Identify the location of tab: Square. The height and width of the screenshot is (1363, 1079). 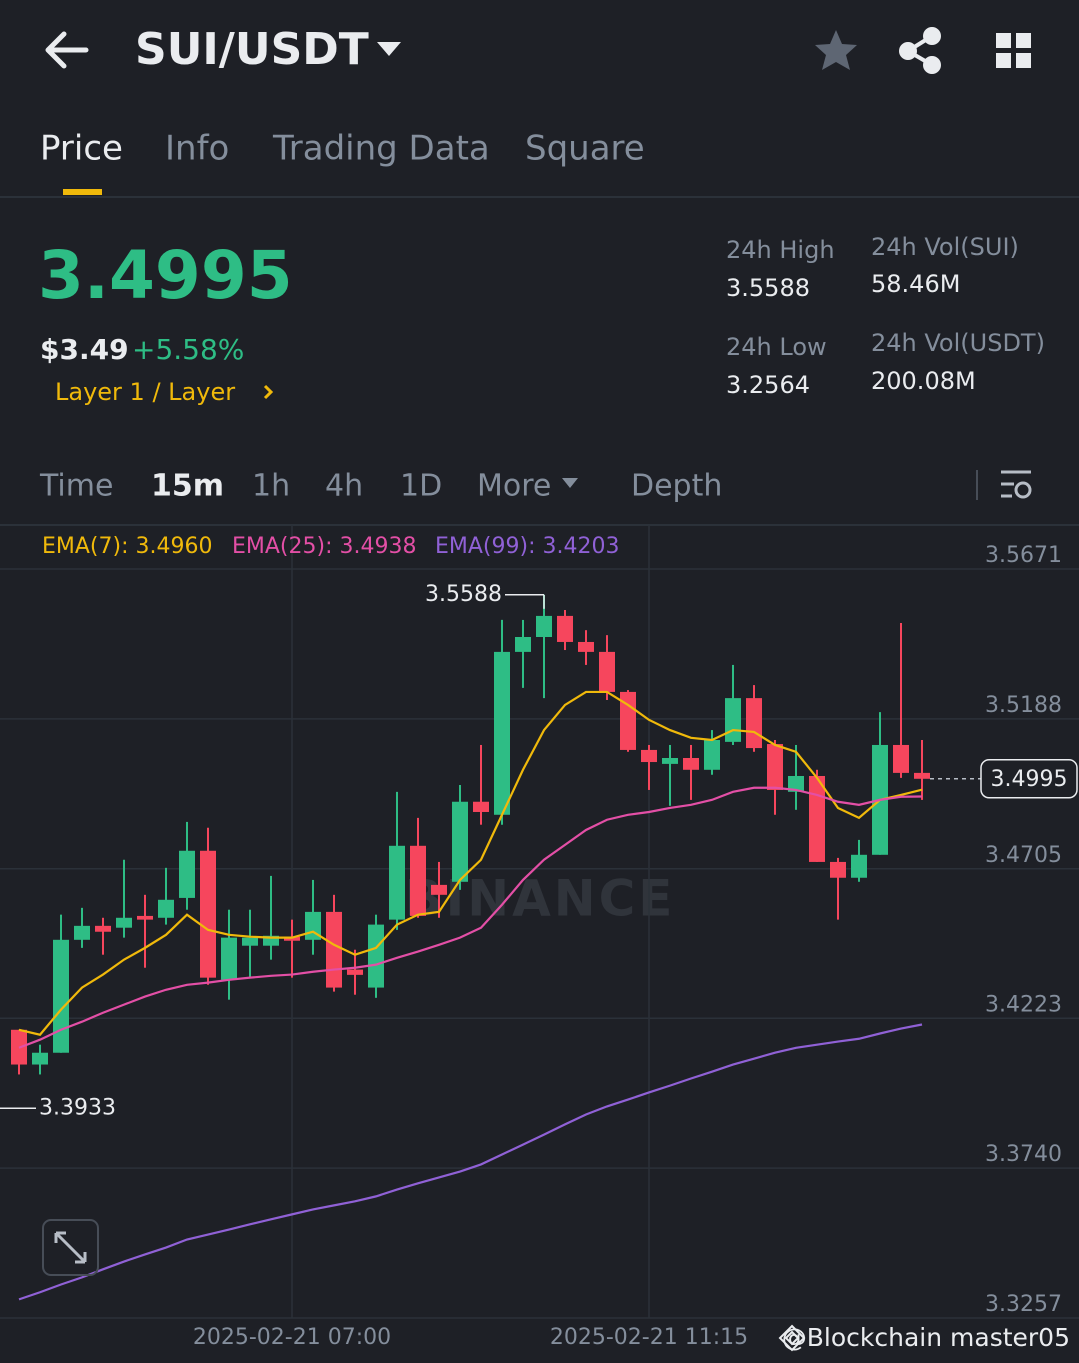
(585, 149).